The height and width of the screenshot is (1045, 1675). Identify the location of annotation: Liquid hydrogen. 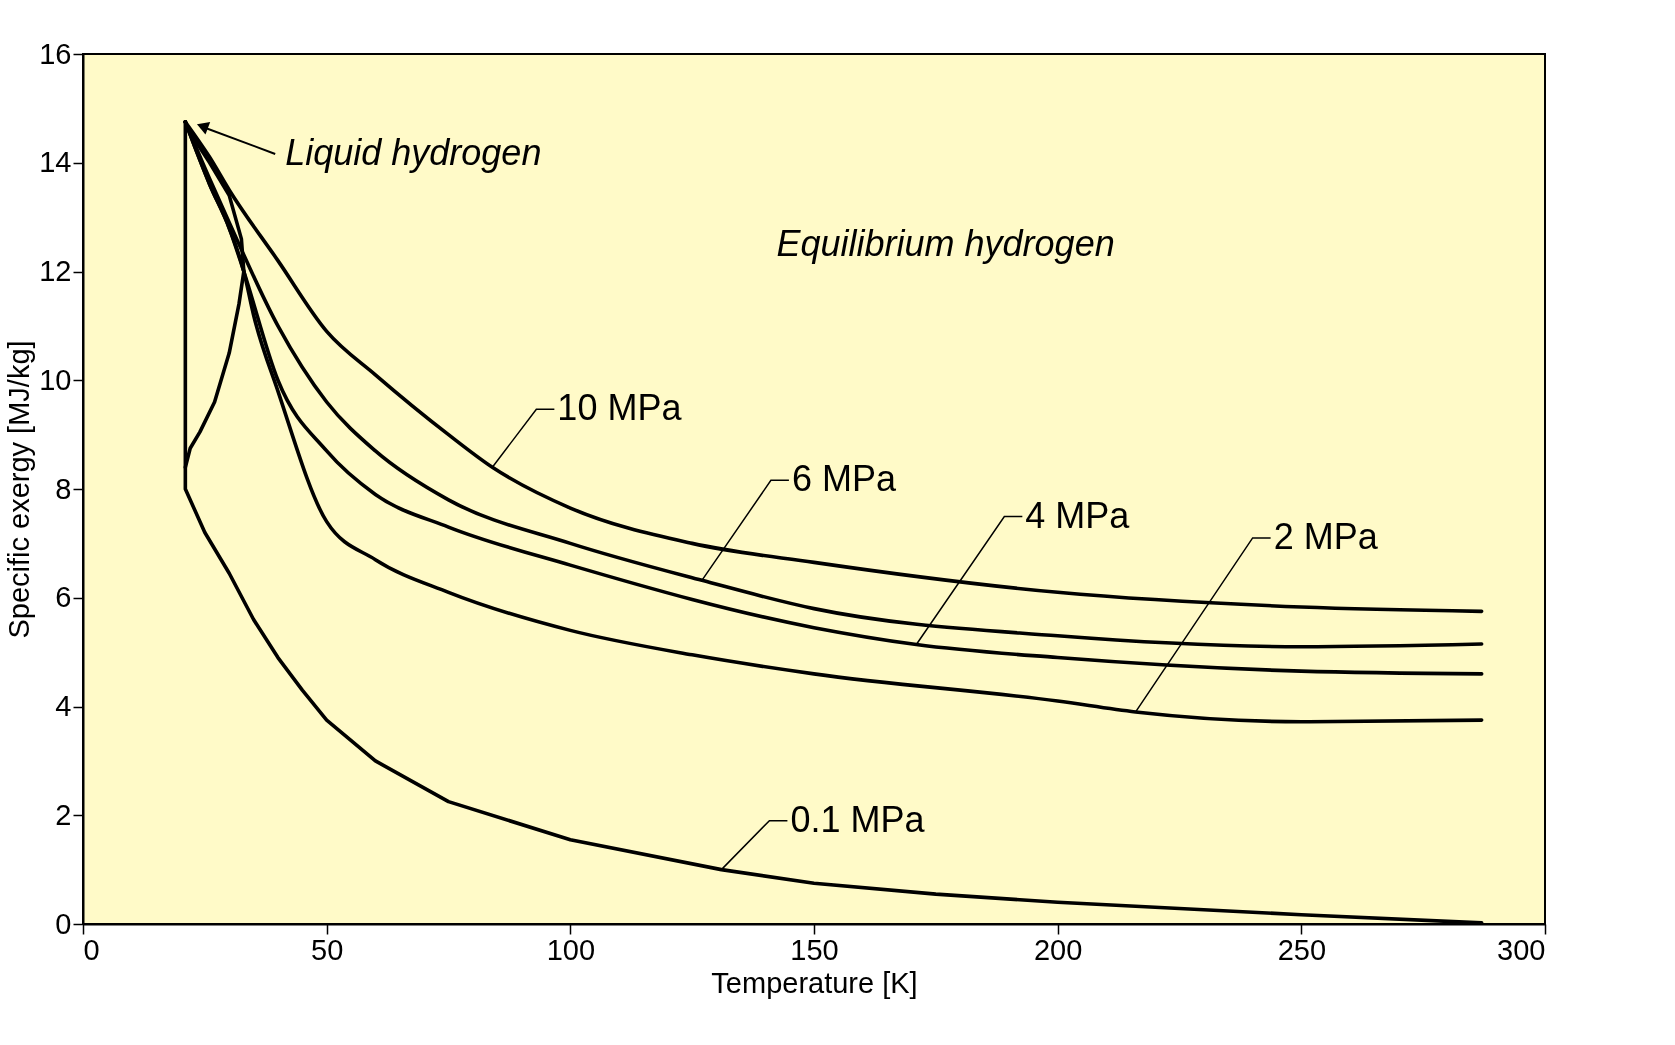
(413, 152).